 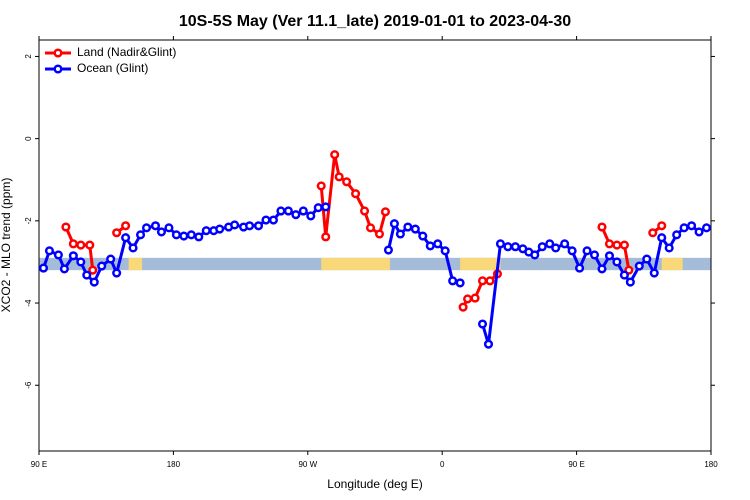 I want to click on y-axis-label: XCO2 - MLO trend (ppm), so click(x=6, y=245).